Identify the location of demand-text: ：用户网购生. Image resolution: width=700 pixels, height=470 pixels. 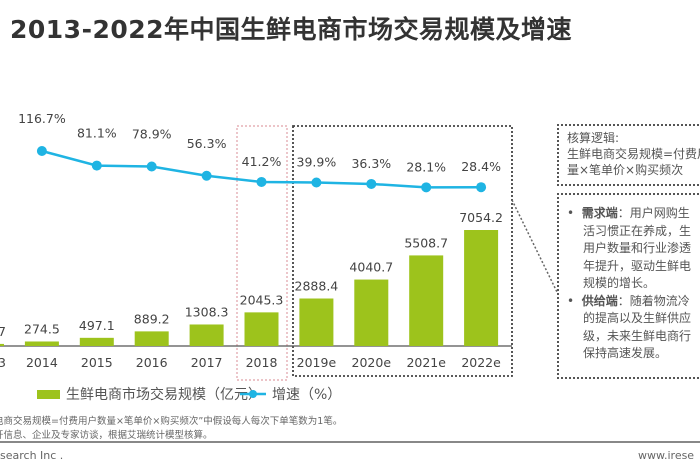
(653, 213).